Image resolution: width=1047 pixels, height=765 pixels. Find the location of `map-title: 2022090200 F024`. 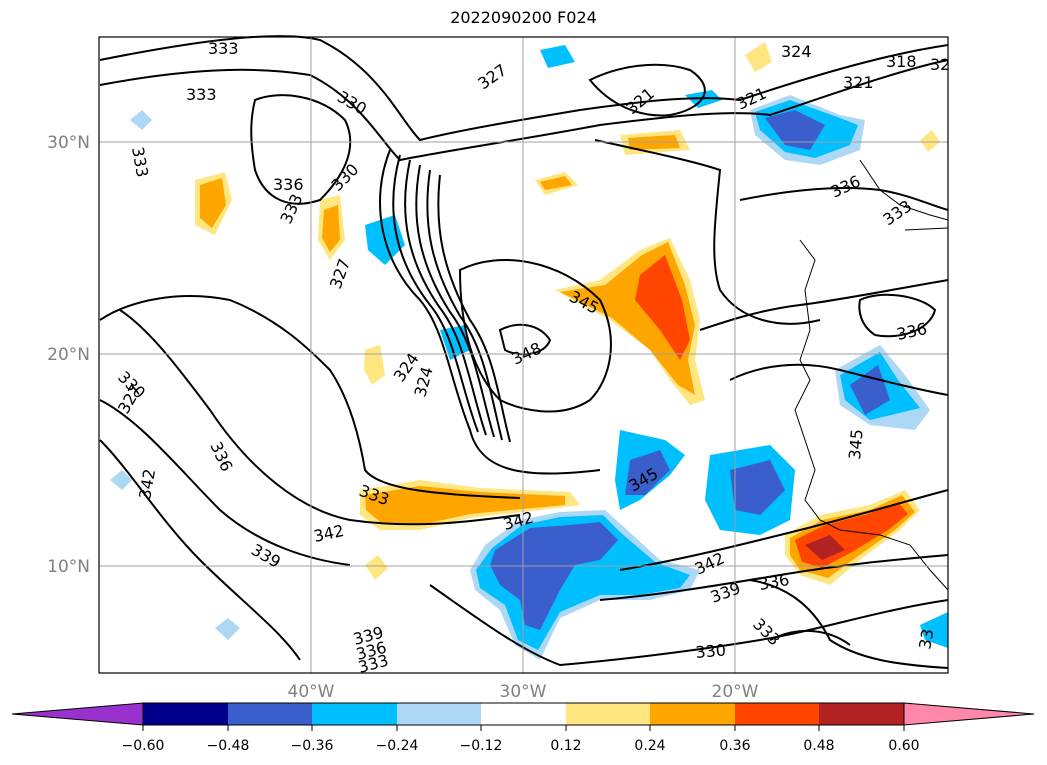

map-title: 2022090200 F024 is located at coordinates (523, 17).